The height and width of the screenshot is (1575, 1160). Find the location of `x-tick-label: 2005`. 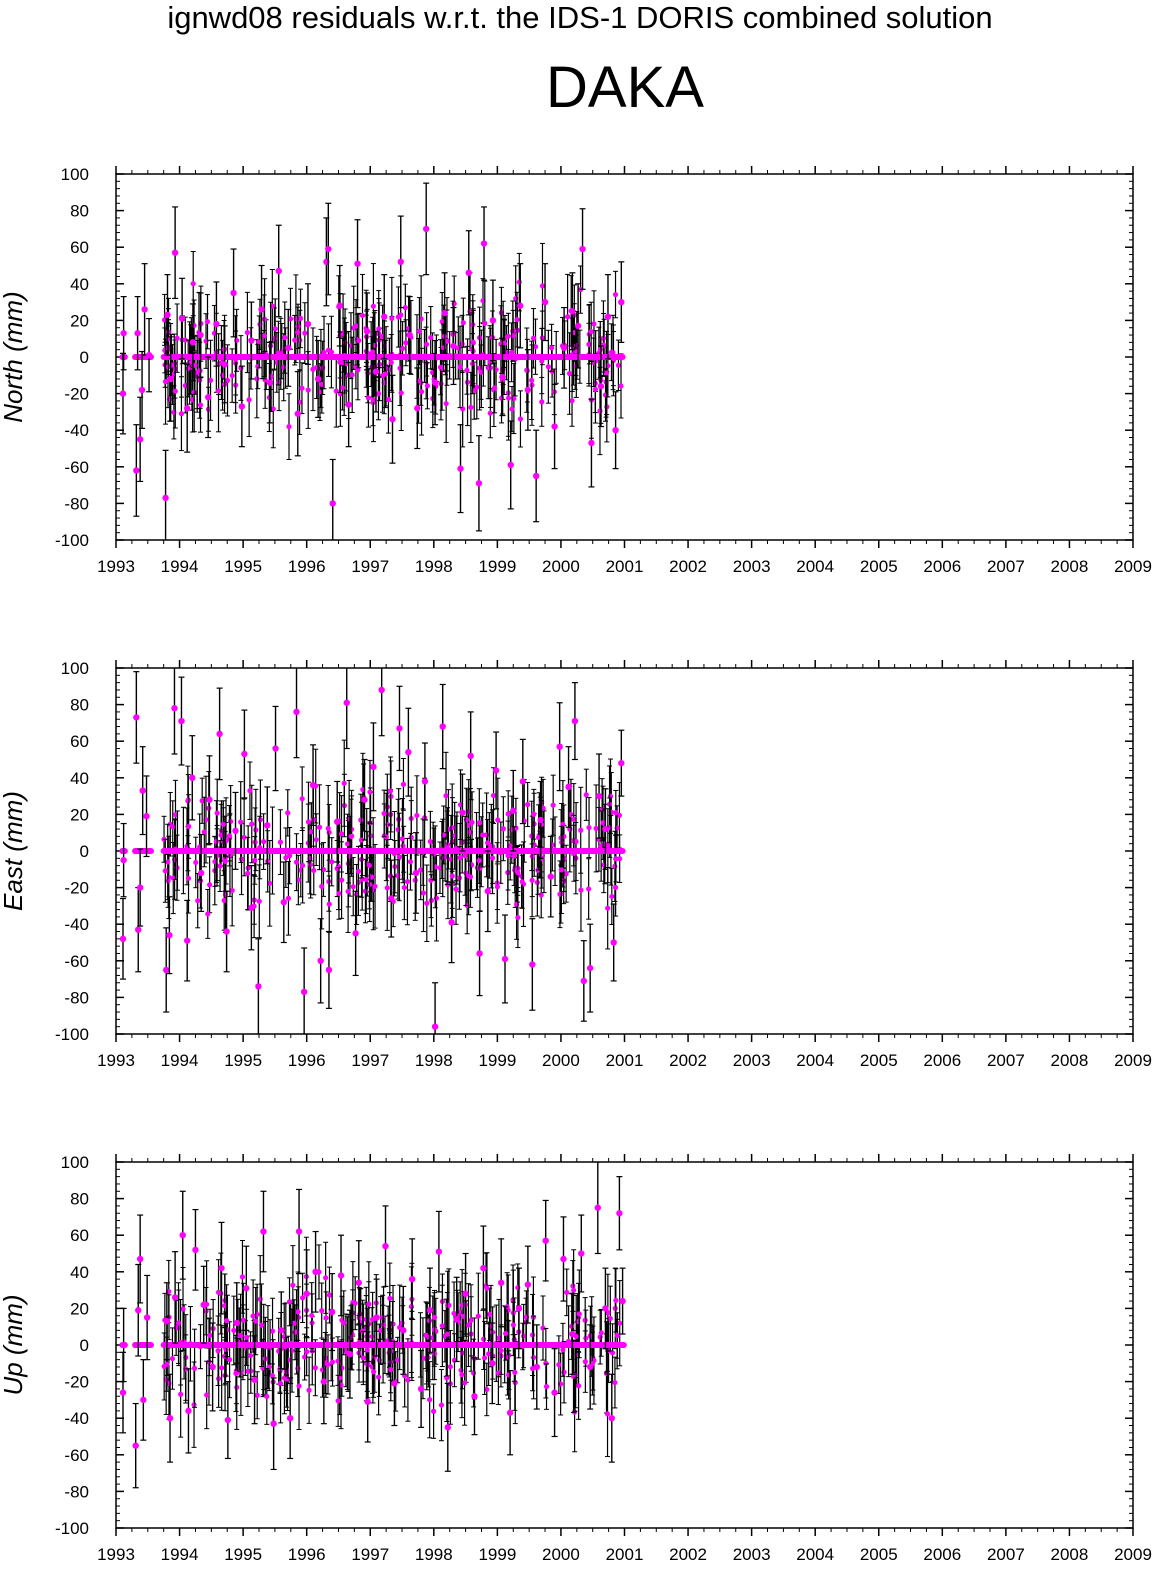

x-tick-label: 2005 is located at coordinates (879, 1060).